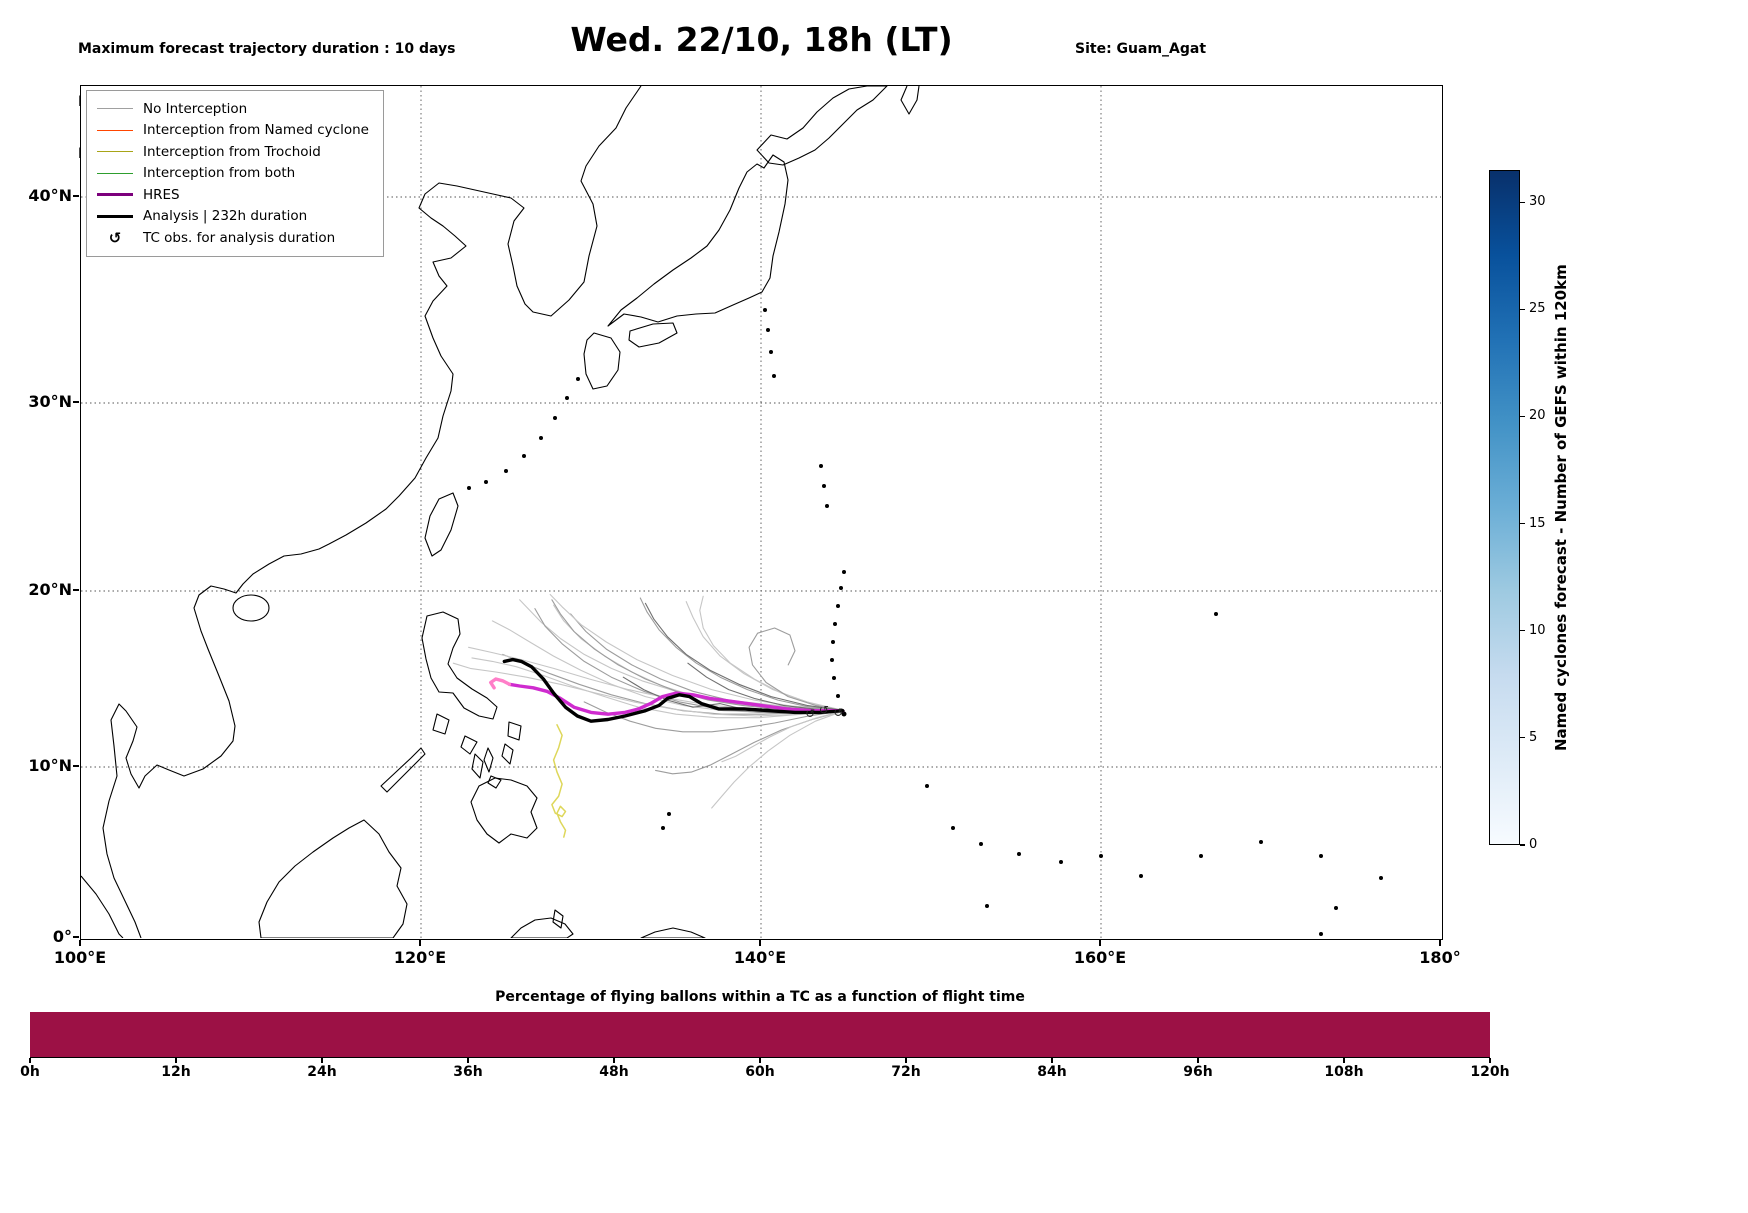 This screenshot has width=1748, height=1213. I want to click on bottom-axis-tick-label: 24h, so click(322, 1072).